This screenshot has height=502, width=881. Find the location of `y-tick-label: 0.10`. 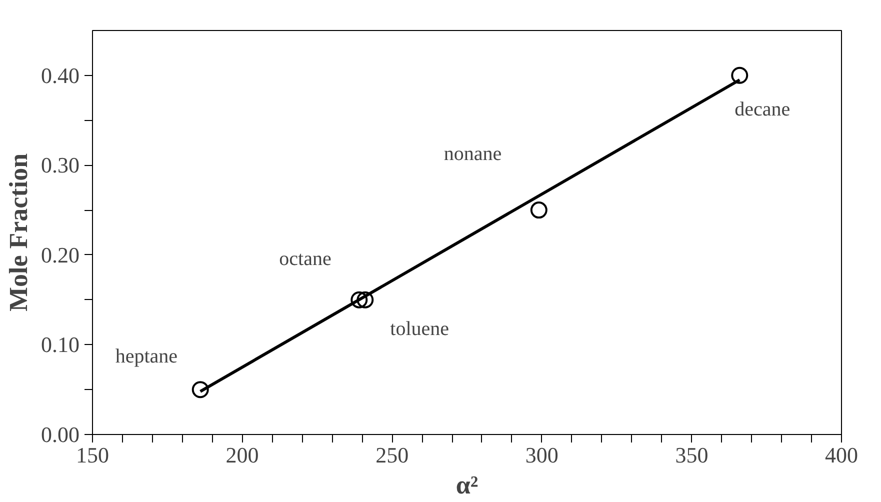

y-tick-label: 0.10 is located at coordinates (60, 345).